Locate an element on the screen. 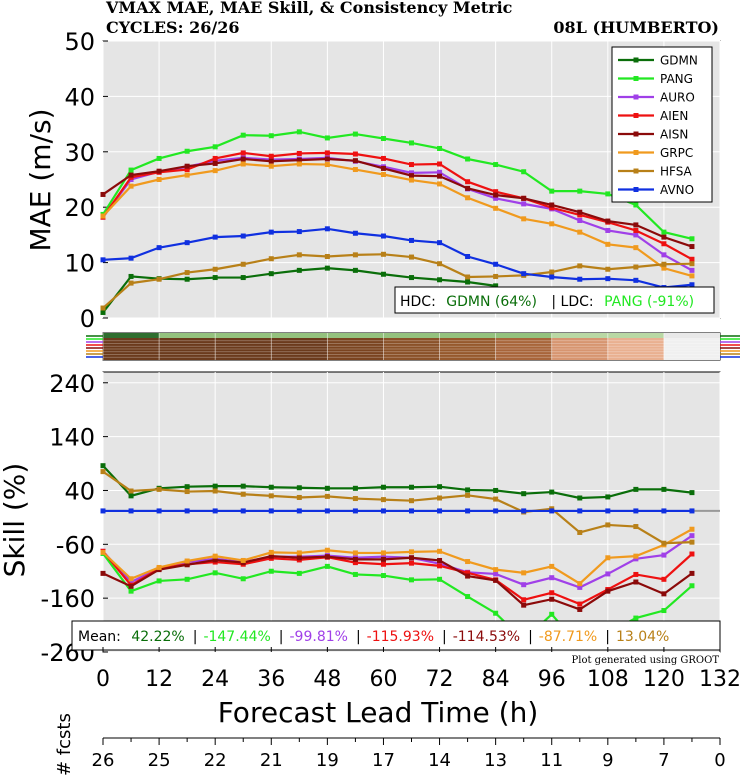 The height and width of the screenshot is (776, 744). fcsts-count: 0 is located at coordinates (719, 760).